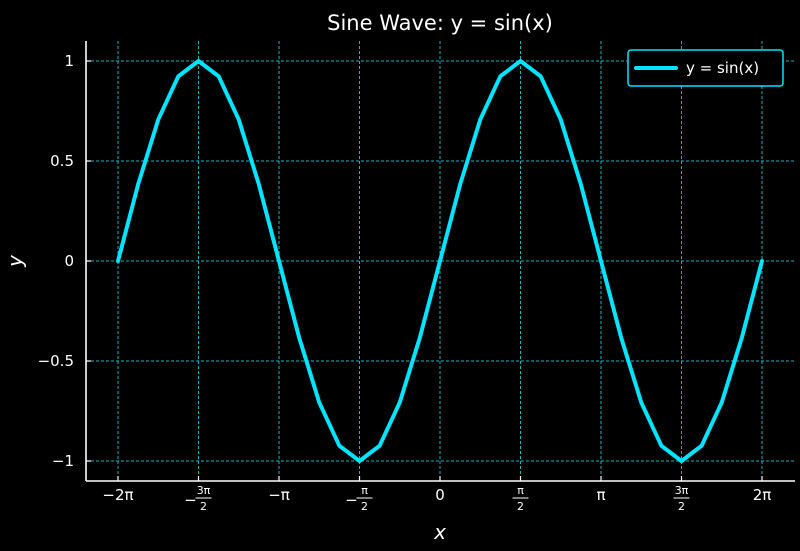 This screenshot has height=551, width=800. Describe the element at coordinates (15, 261) in the screenshot. I see `y-axis-label: y` at that location.